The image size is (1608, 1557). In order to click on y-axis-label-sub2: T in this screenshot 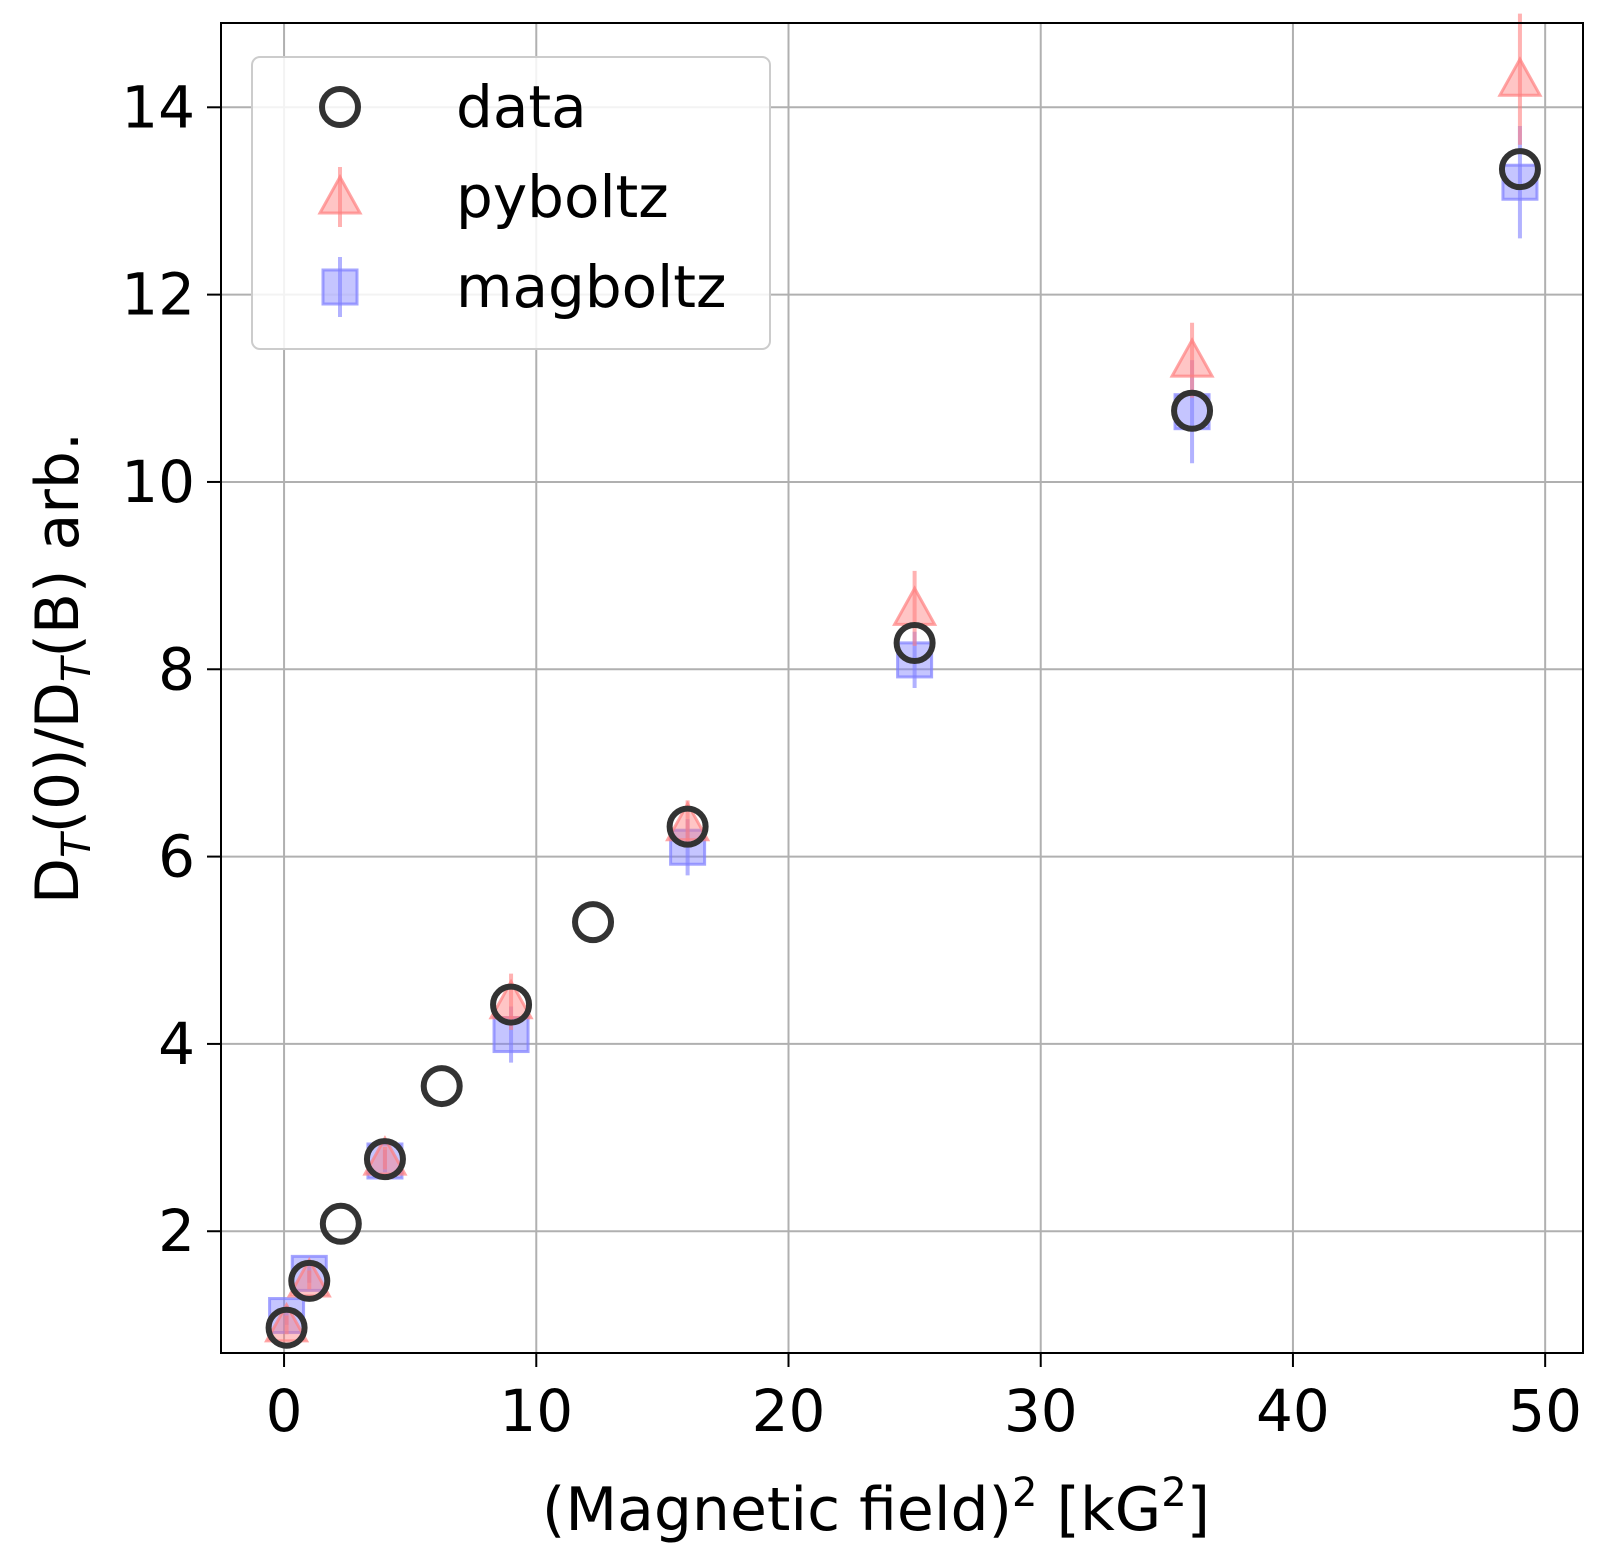, I will do `click(77, 668)`.